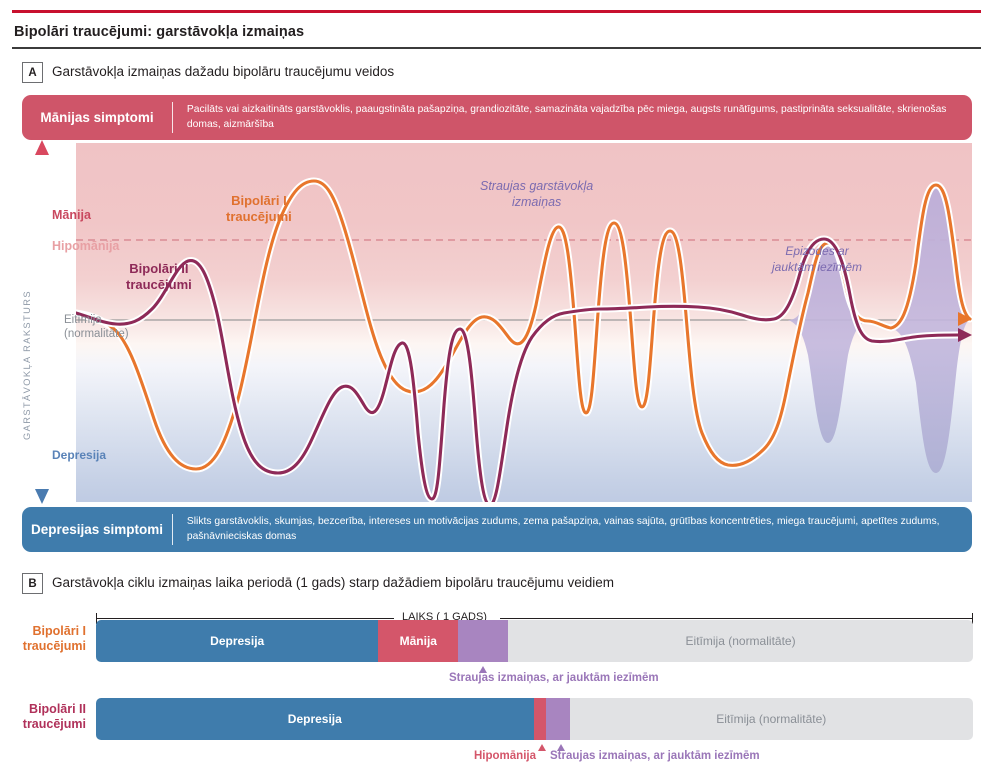 The width and height of the screenshot is (993, 776). I want to click on row1-label-line-1: Bipolāri I, so click(59, 631).